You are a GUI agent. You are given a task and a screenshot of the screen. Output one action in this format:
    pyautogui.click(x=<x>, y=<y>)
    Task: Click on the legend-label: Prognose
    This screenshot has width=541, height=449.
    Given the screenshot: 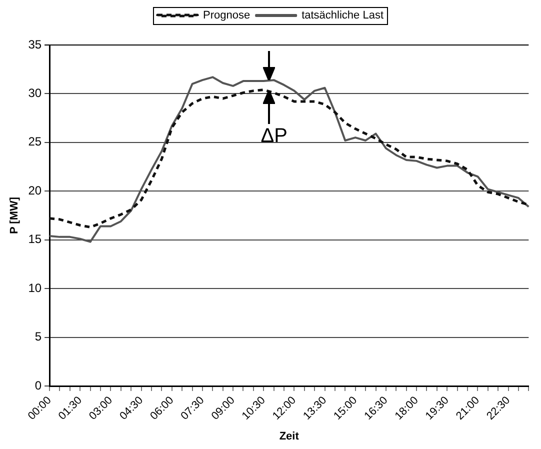 What is the action you would take?
    pyautogui.click(x=226, y=16)
    